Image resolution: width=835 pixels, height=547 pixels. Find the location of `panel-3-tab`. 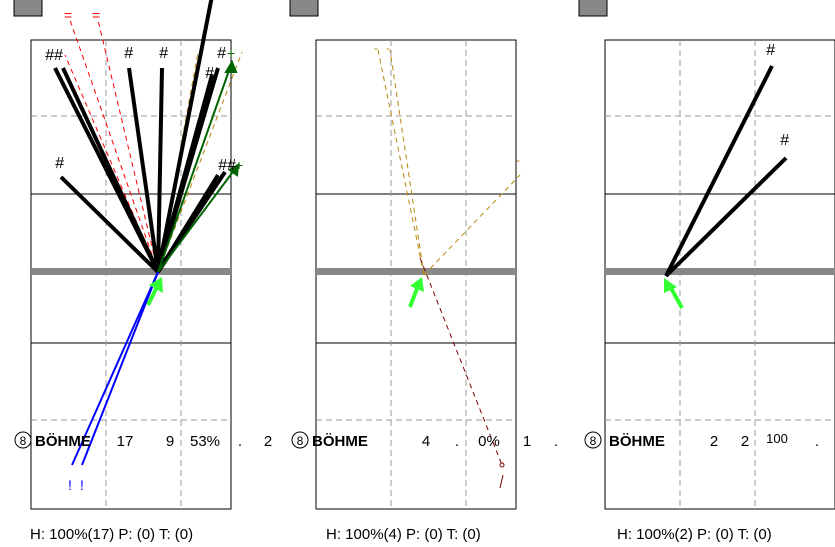

panel-3-tab is located at coordinates (593, 8).